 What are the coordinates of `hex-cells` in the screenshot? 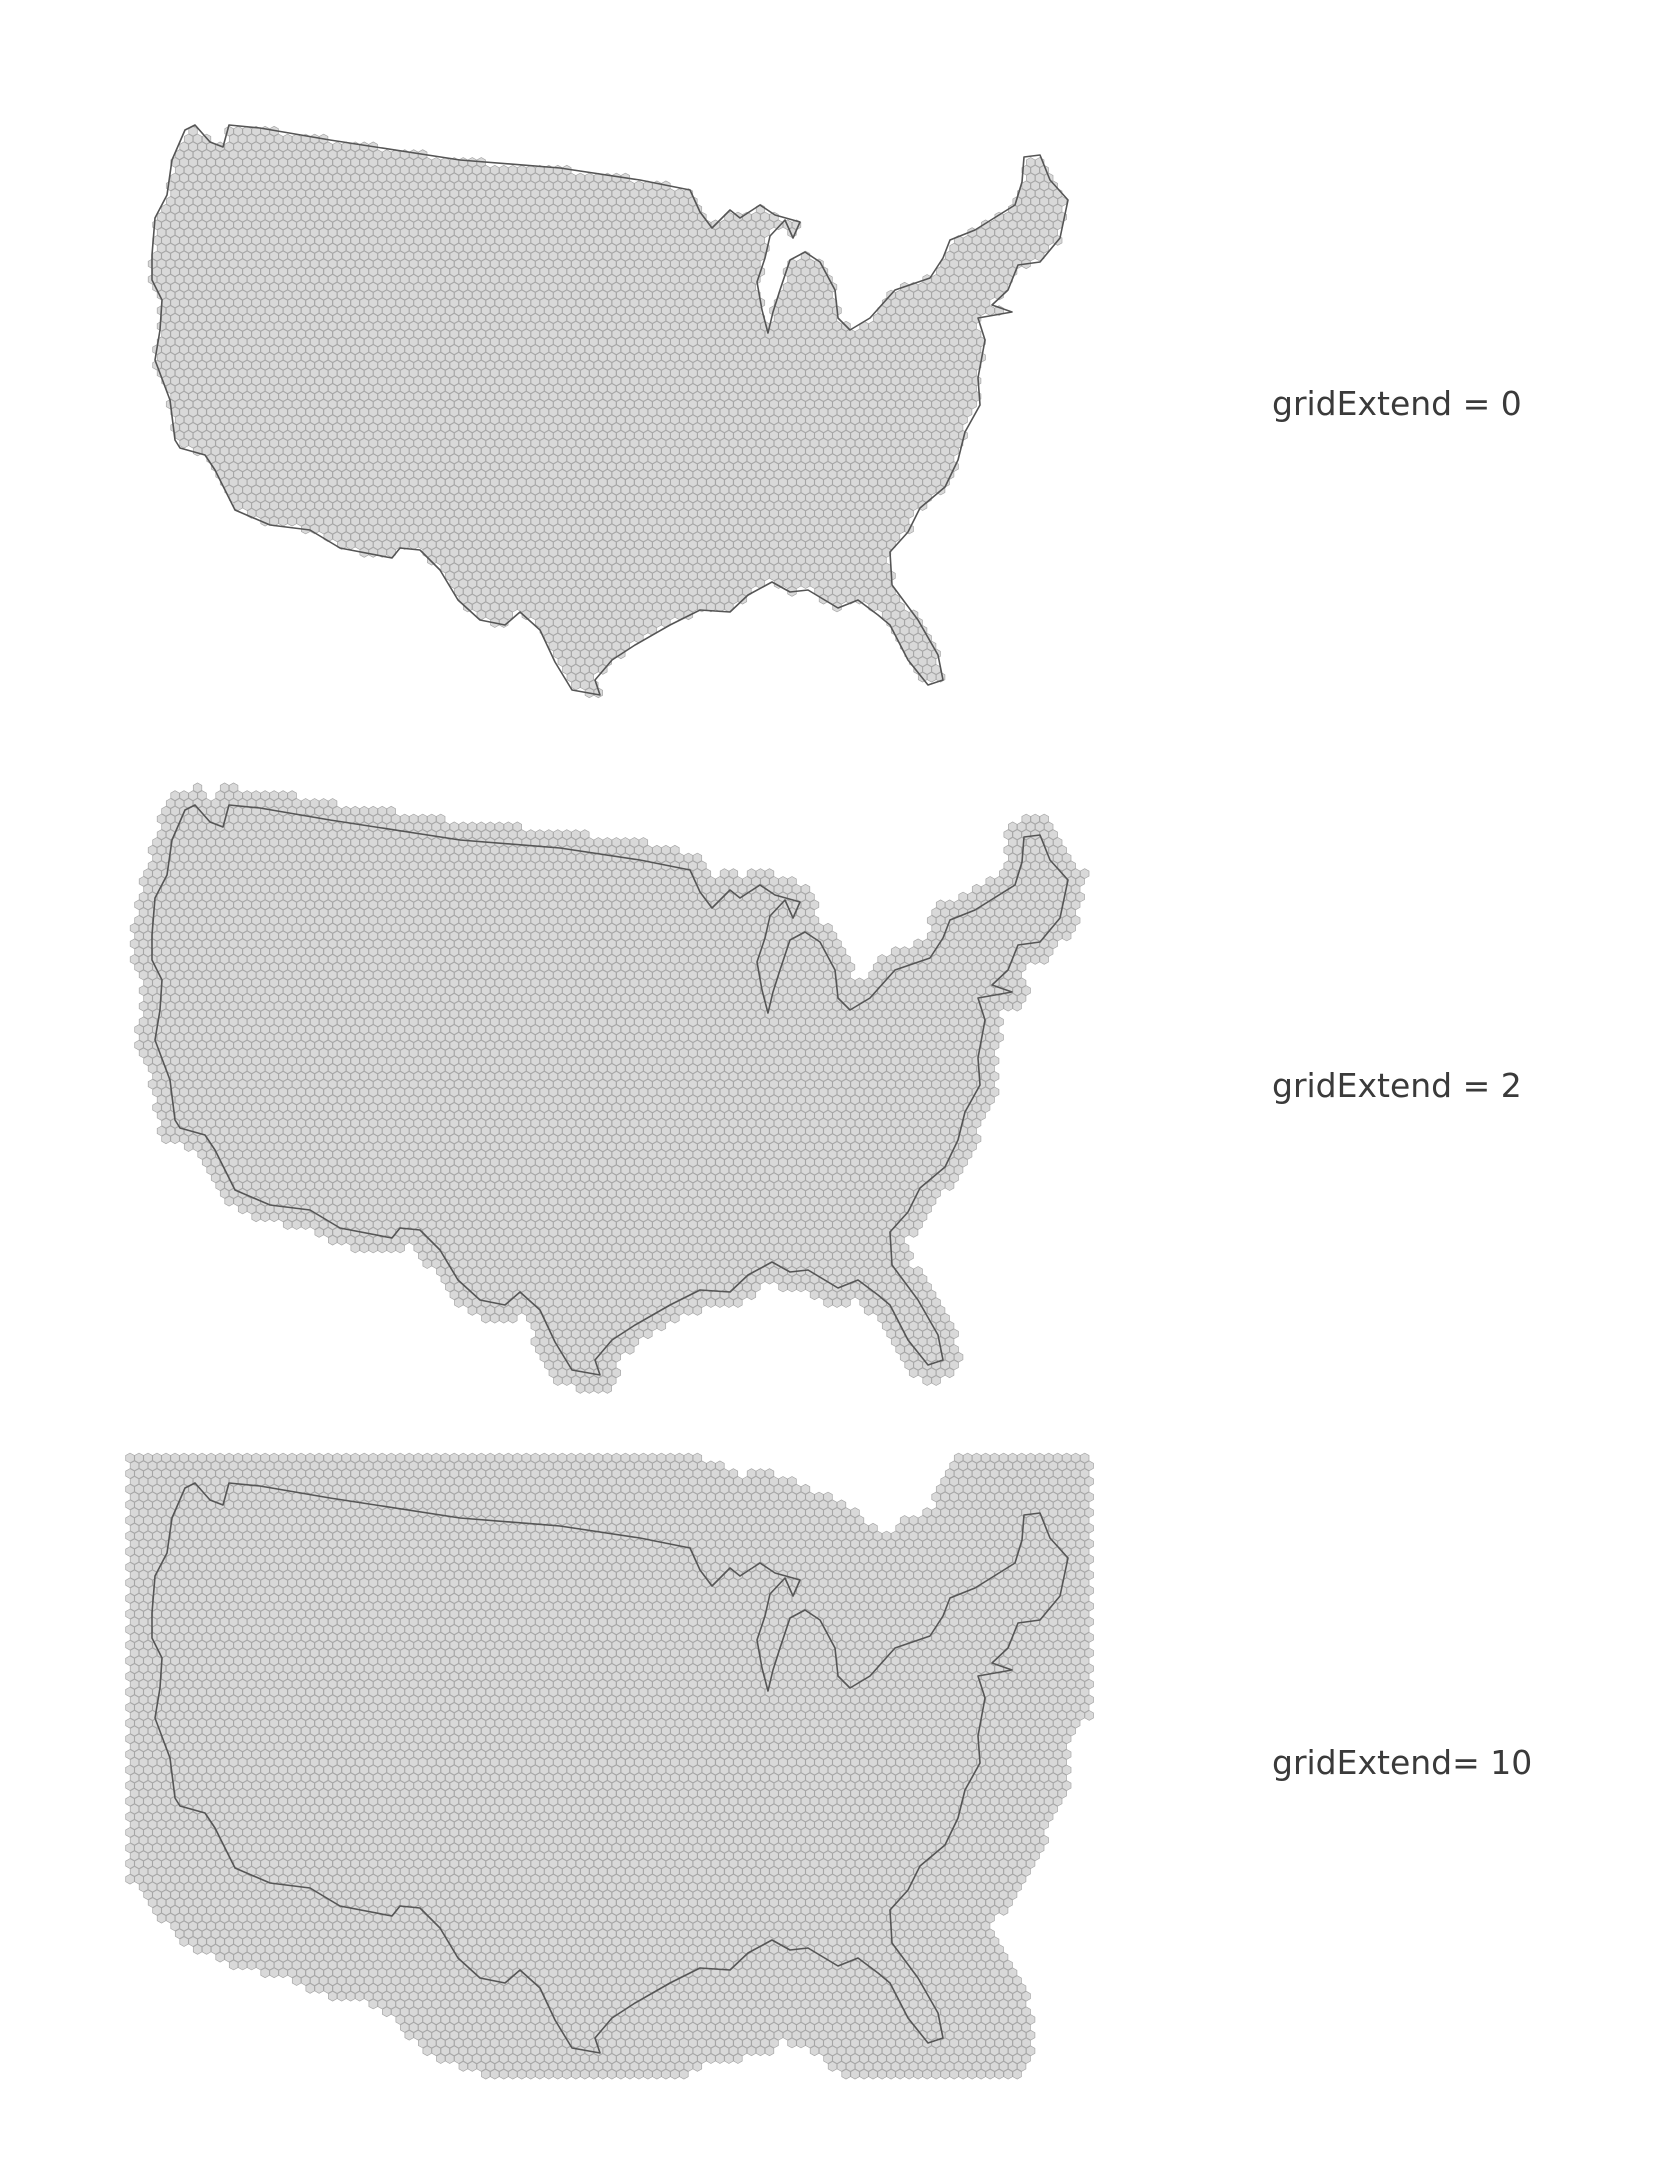 It's located at (607, 412).